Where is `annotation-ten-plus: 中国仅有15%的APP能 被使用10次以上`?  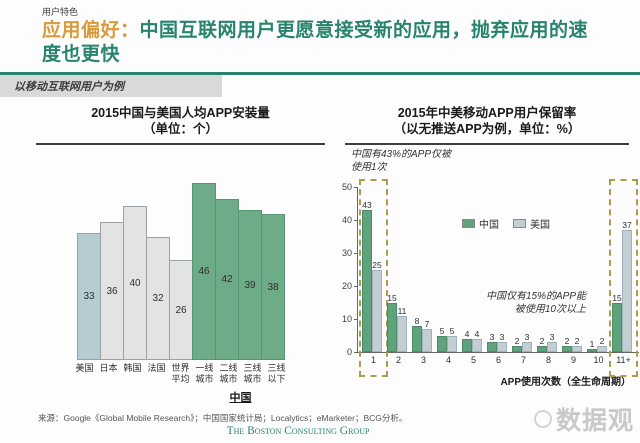 annotation-ten-plus: 中国仅有15%的APP能 被使用10次以上 is located at coordinates (526, 303).